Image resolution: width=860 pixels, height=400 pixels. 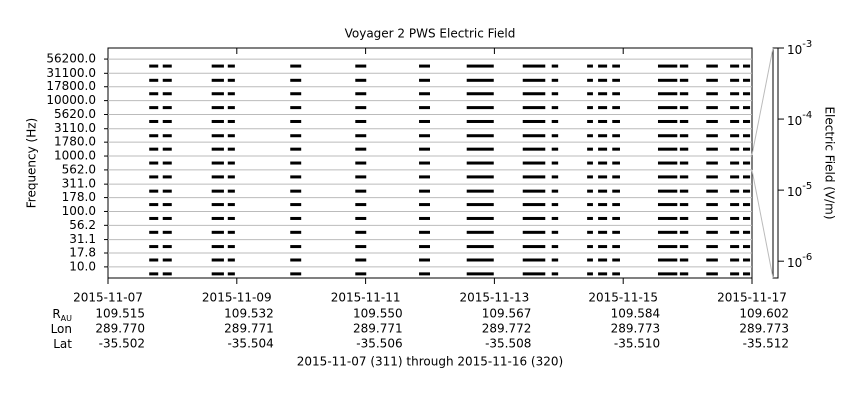 What do you see at coordinates (75, 128) in the screenshot?
I see `y-tick-label: 3110.0` at bounding box center [75, 128].